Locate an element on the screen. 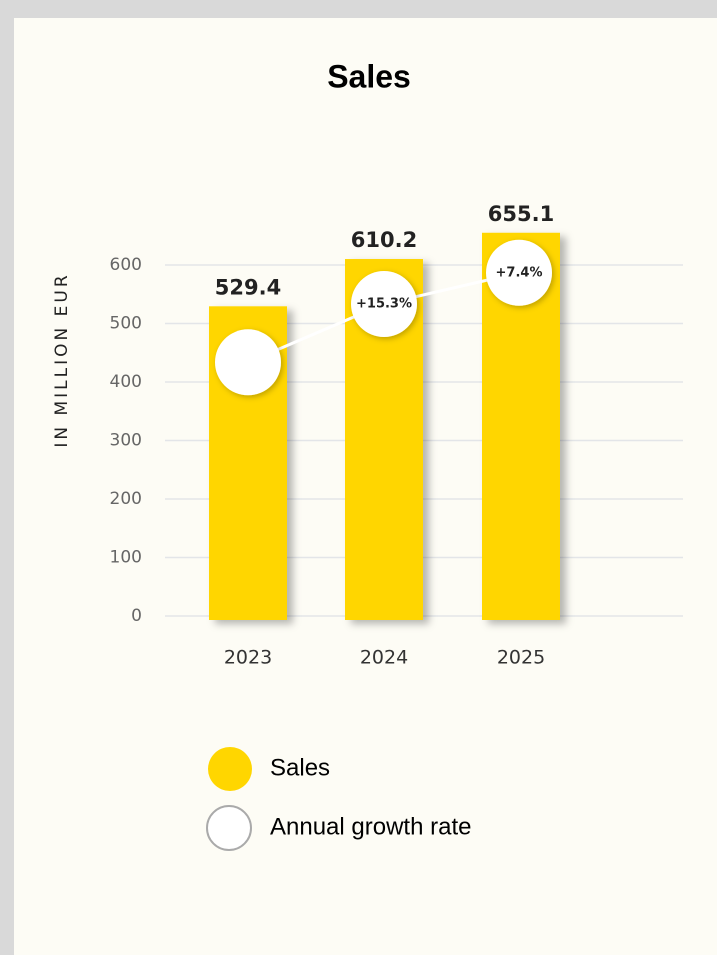  y-tick-label: 300 is located at coordinates (126, 441).